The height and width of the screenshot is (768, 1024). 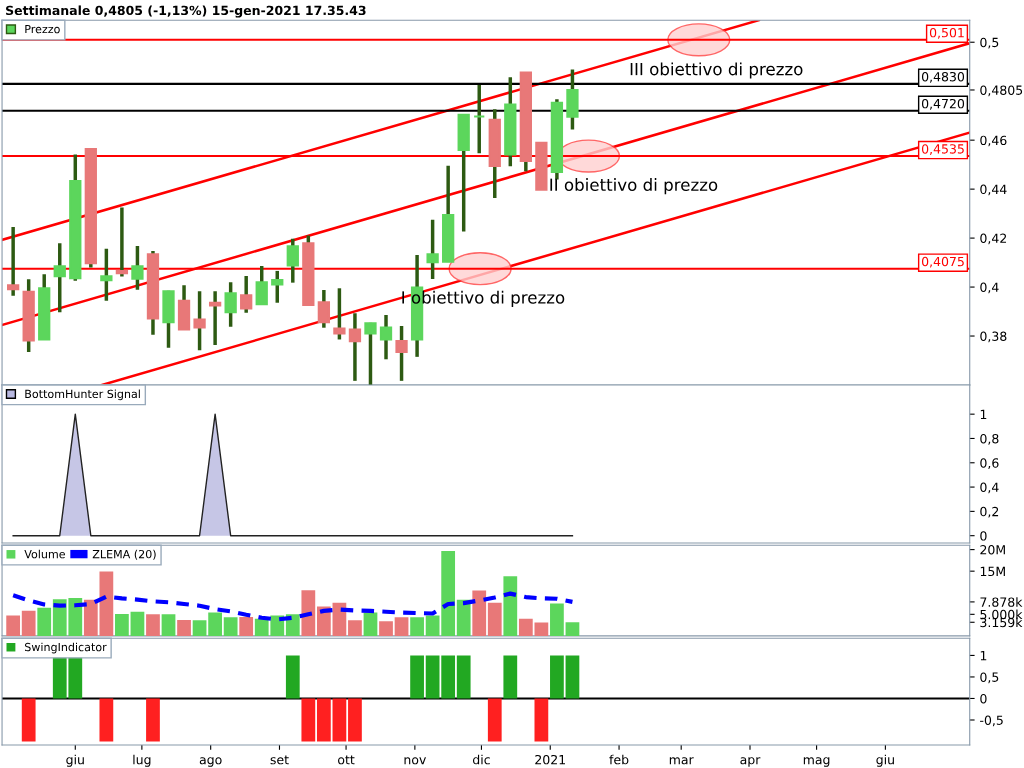 I want to click on y-tick-label: 0,2, so click(x=989, y=512).